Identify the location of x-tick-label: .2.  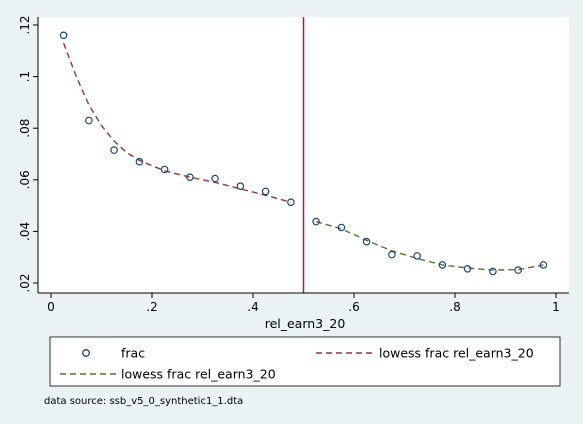
(151, 307).